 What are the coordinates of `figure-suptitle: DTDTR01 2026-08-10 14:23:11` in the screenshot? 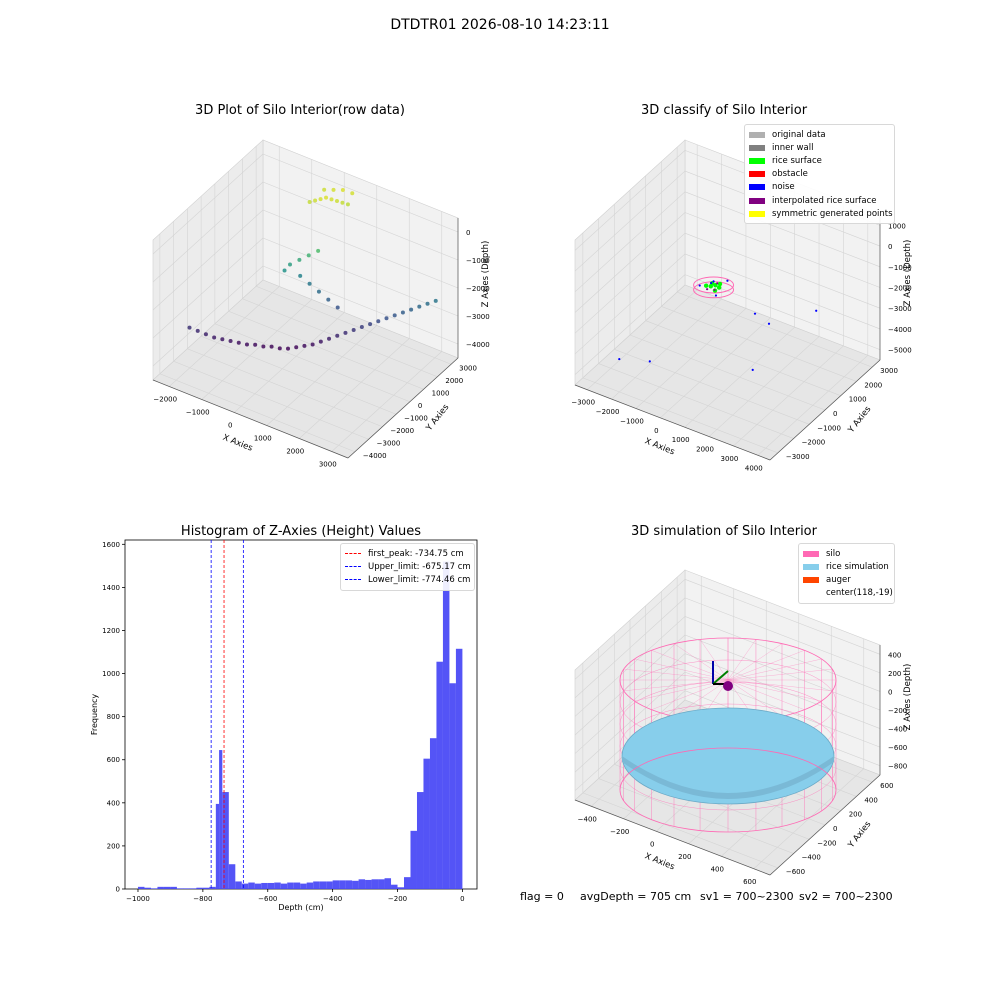 It's located at (500, 25).